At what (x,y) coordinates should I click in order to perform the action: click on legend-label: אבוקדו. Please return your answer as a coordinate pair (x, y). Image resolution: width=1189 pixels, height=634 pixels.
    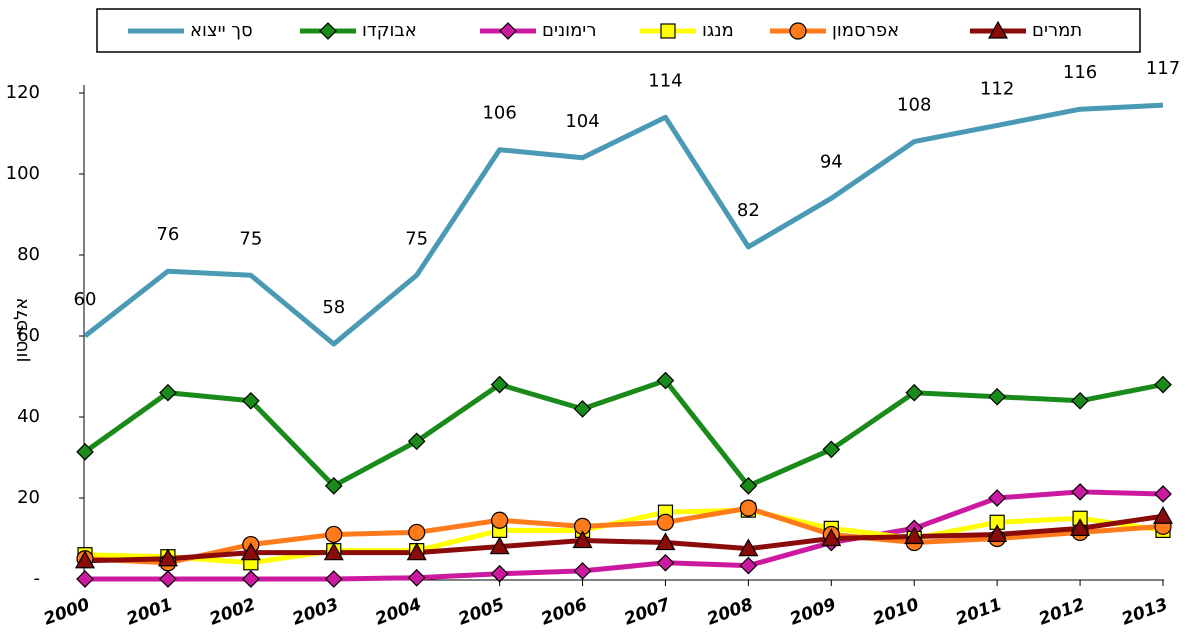
    Looking at the image, I should click on (389, 30).